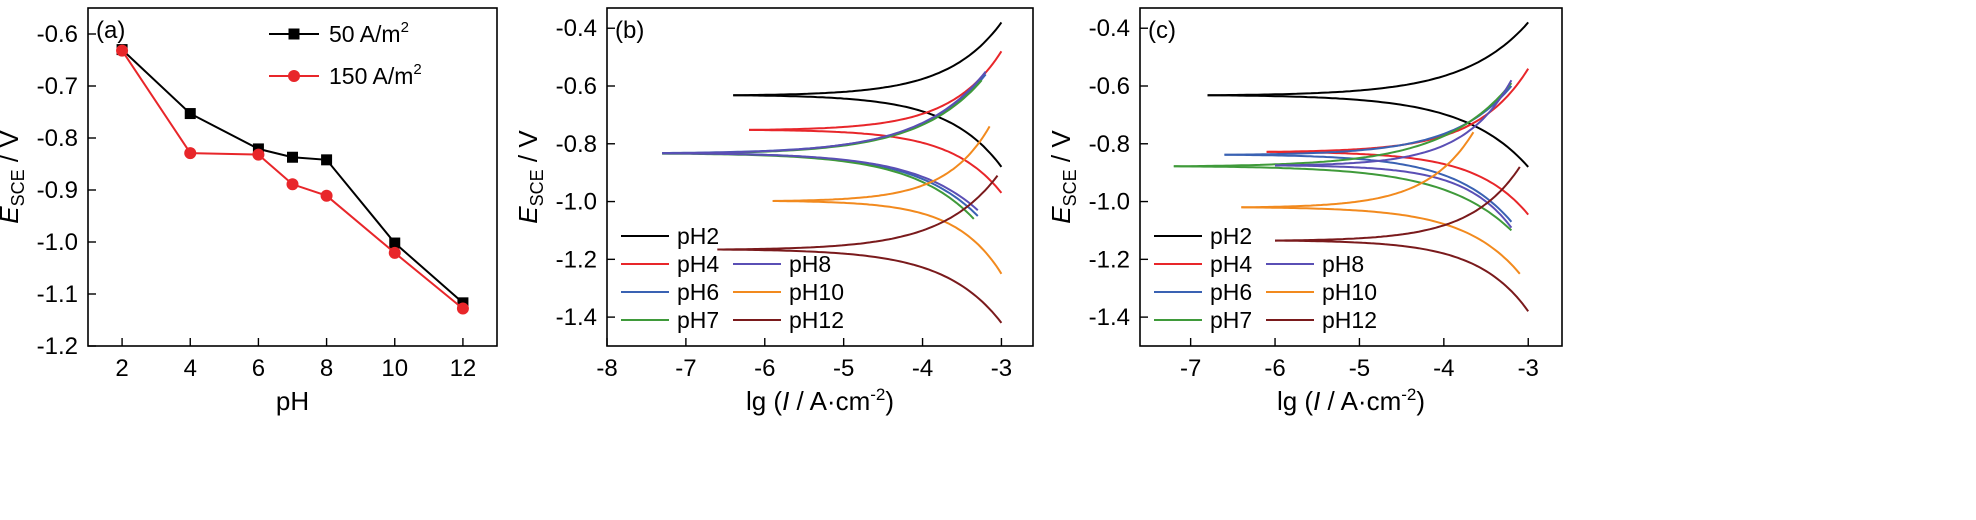  I want to click on panel-c-series-ph12, so click(1402, 239).